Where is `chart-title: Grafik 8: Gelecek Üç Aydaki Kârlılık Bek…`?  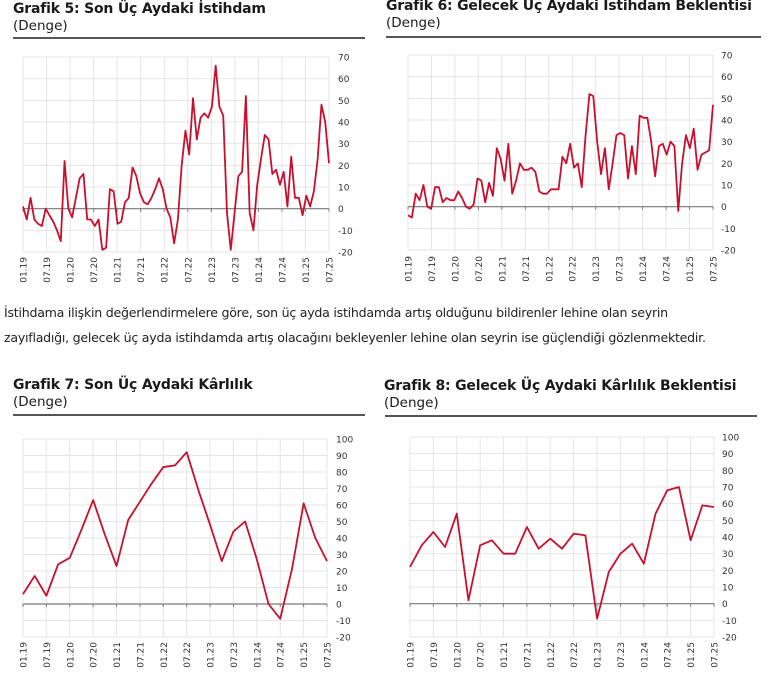 chart-title: Grafik 8: Gelecek Üç Aydaki Kârlılık Bek… is located at coordinates (560, 386).